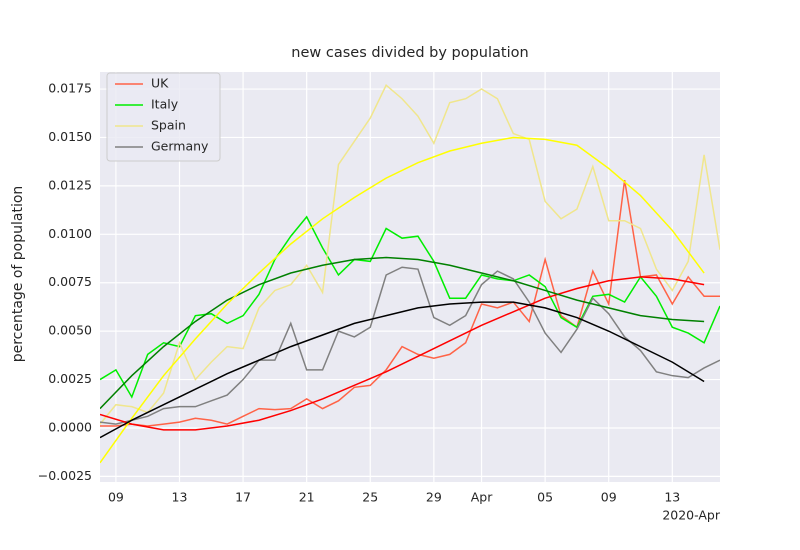 The width and height of the screenshot is (800, 550). I want to click on x-tick-label: 29, so click(434, 497).